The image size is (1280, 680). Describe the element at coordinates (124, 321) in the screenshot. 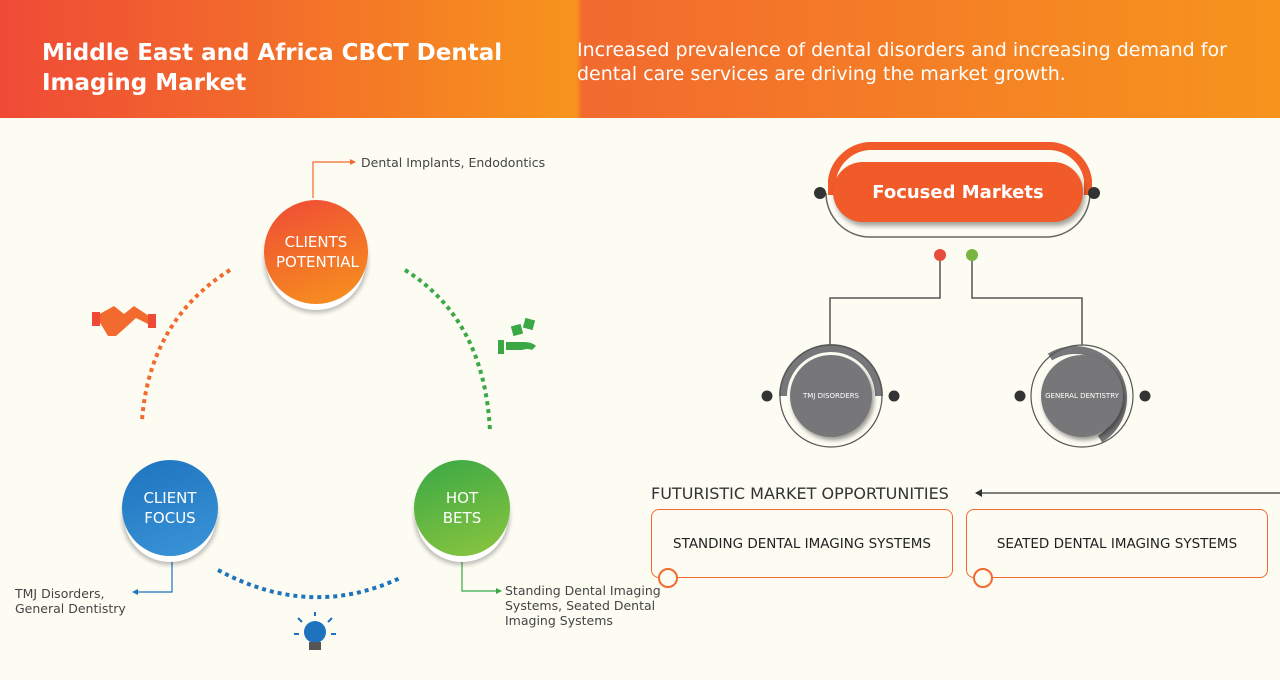

I see `handshake-icon` at that location.